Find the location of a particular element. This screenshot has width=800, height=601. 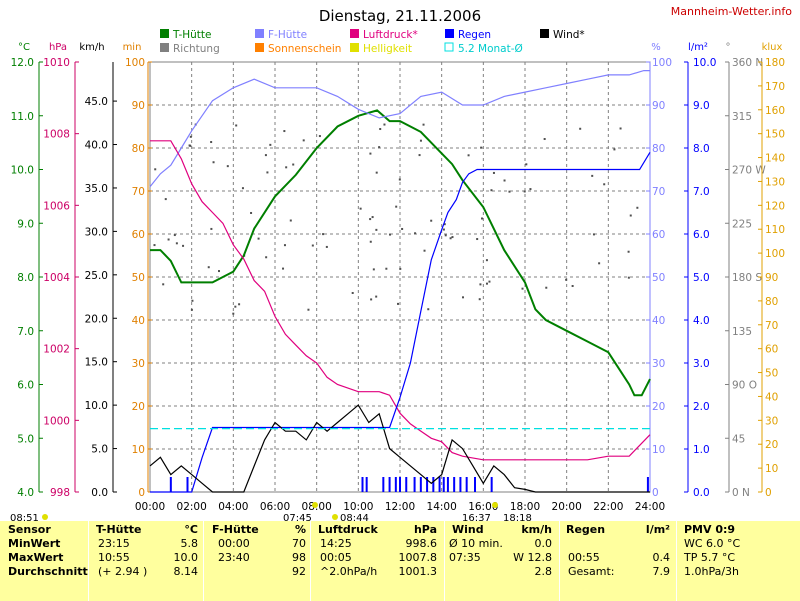

tick-label-wind_kmh: 15.0 is located at coordinates (96, 363).